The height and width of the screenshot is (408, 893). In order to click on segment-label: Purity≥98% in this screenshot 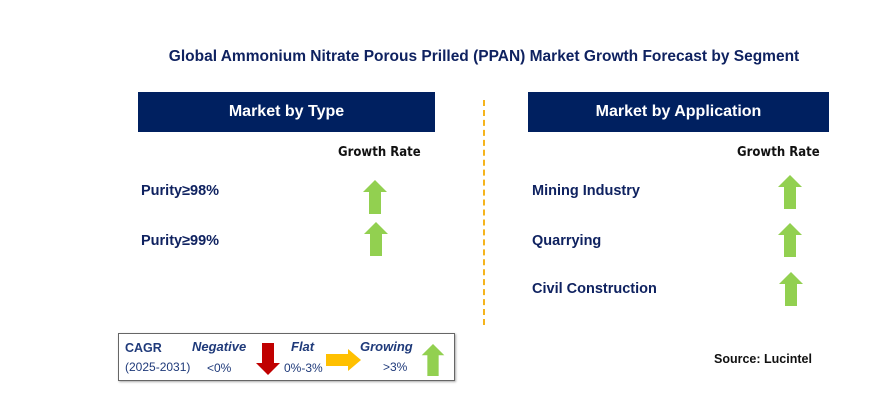, I will do `click(180, 191)`.